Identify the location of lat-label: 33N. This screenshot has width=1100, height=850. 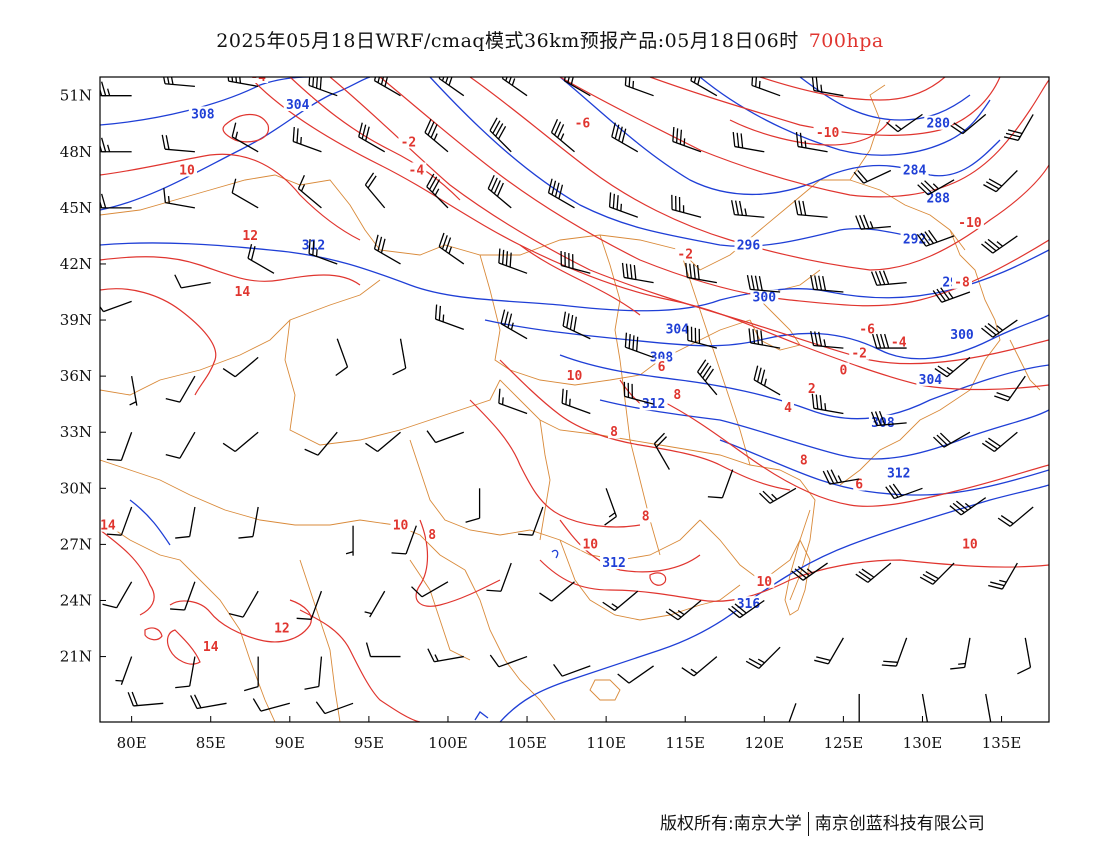
(76, 432).